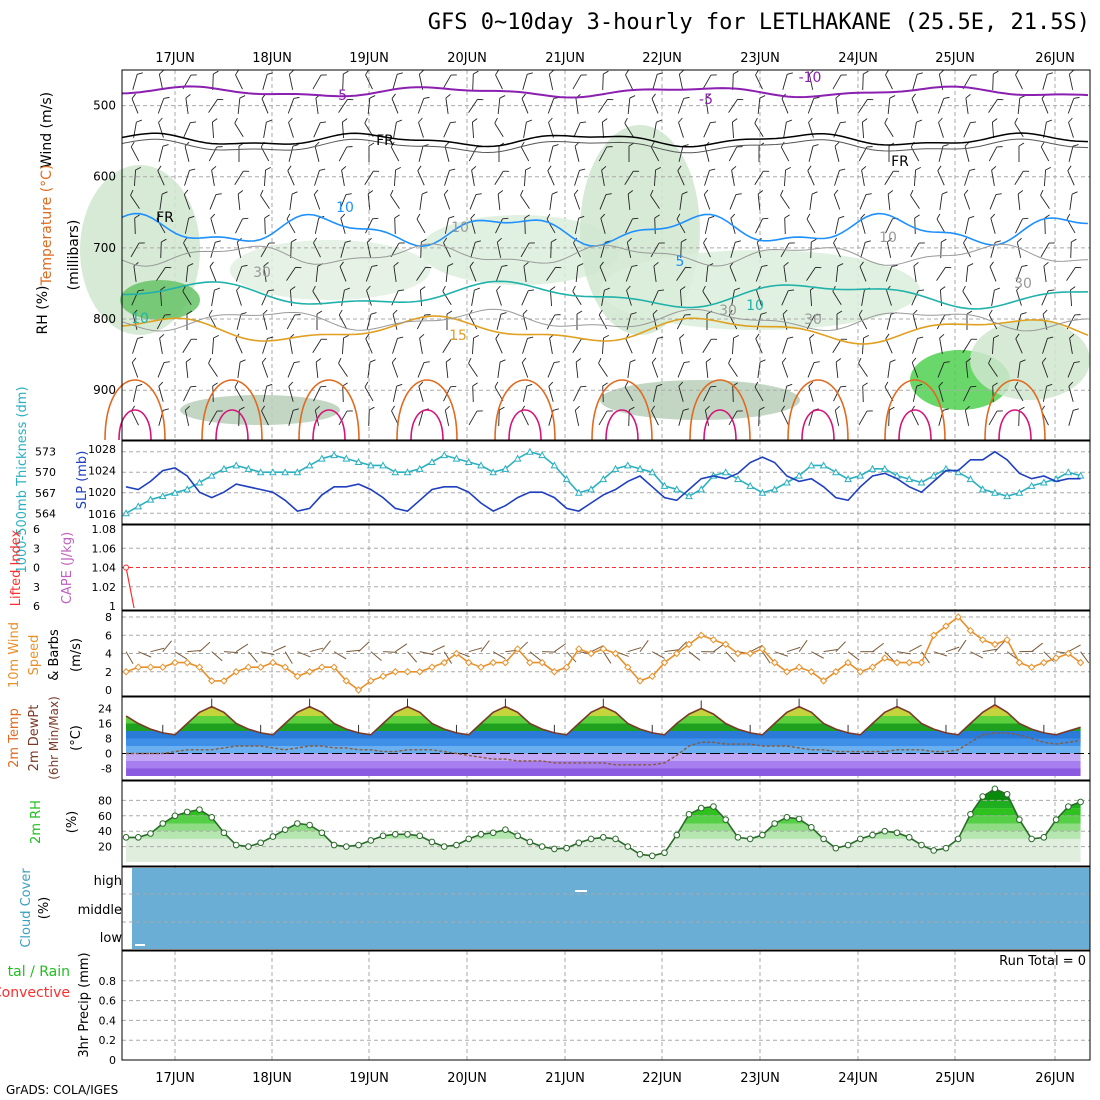 This screenshot has width=1100, height=1100. What do you see at coordinates (680, 262) in the screenshot?
I see `contour-label: 5` at bounding box center [680, 262].